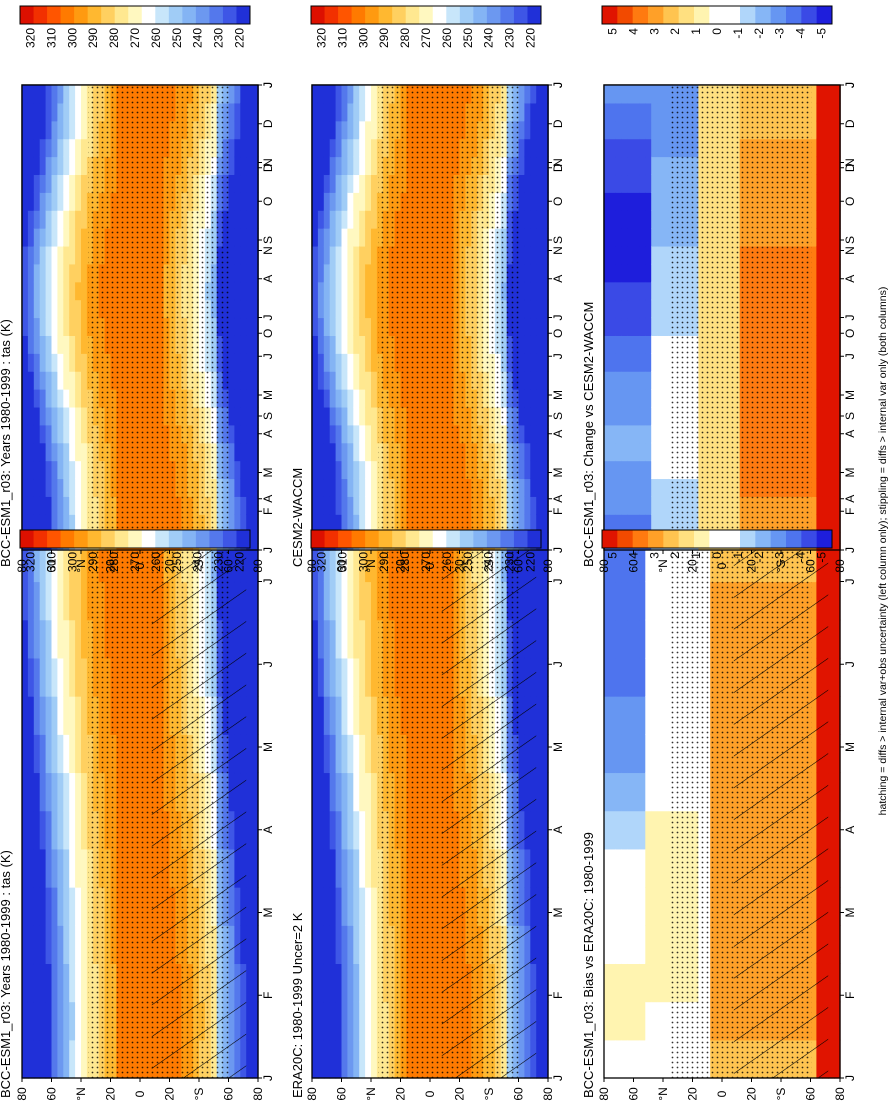 This screenshot has width=891, height=1102. I want to click on lat-tick-label: 20, so click(401, 566).